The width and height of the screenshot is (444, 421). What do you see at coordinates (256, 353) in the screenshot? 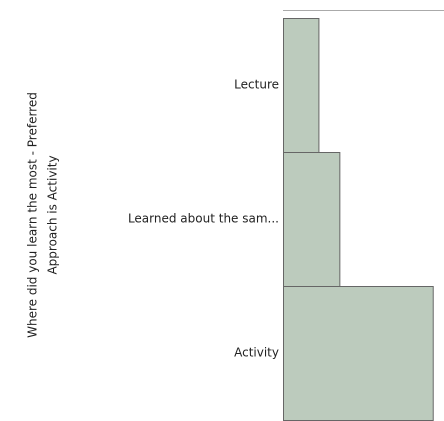
I see `y-tick-label: Activity` at bounding box center [256, 353].